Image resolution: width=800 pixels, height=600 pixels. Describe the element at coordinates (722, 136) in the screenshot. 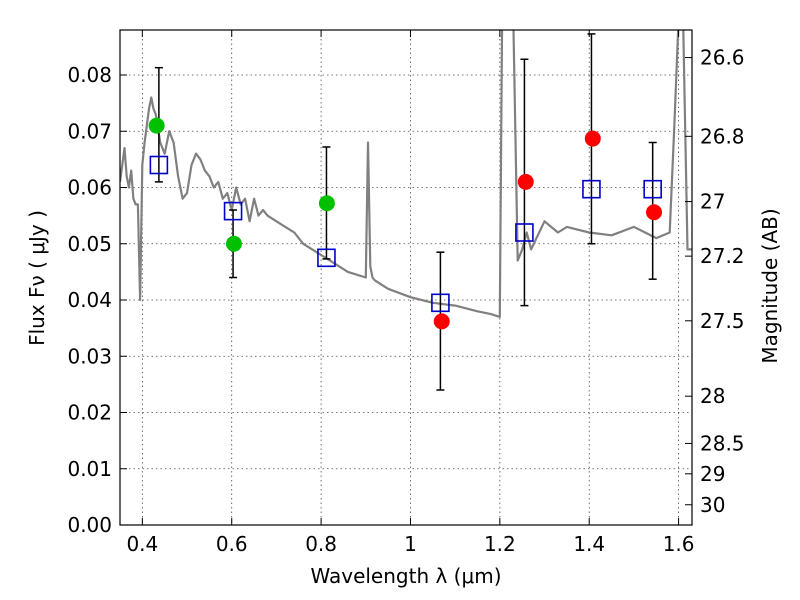

I see `right-tick-label: 26.8` at that location.